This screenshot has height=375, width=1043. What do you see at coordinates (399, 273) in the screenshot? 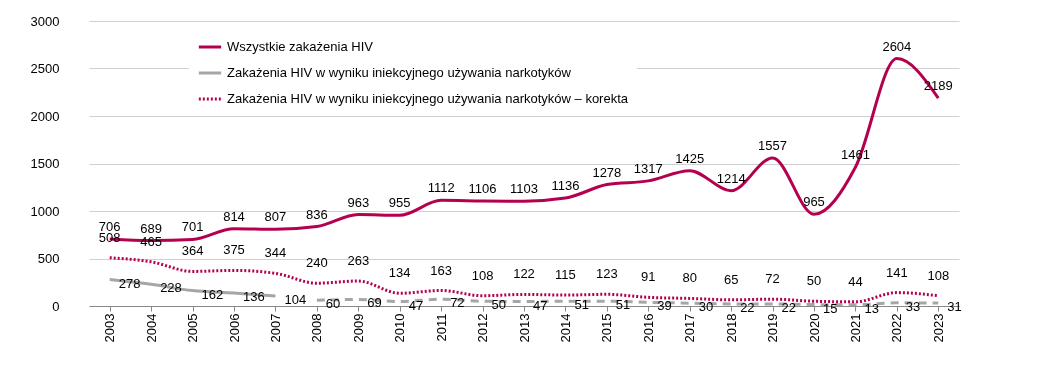
I see `data-label: 134` at bounding box center [399, 273].